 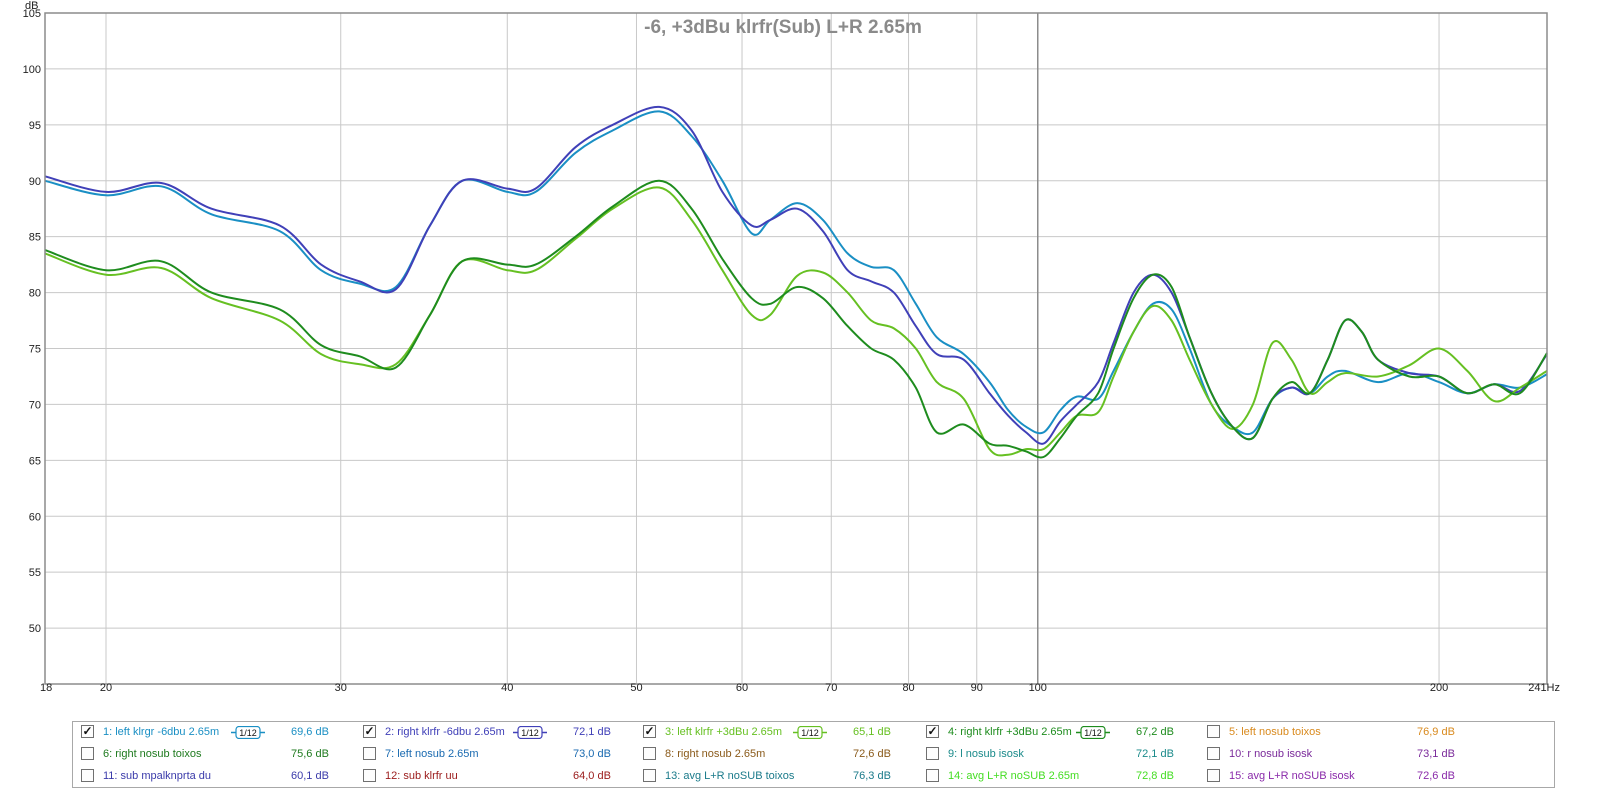 What do you see at coordinates (1063, 754) in the screenshot?
I see `legend-item-9: 9: l nosub isosk 72,1 dB` at bounding box center [1063, 754].